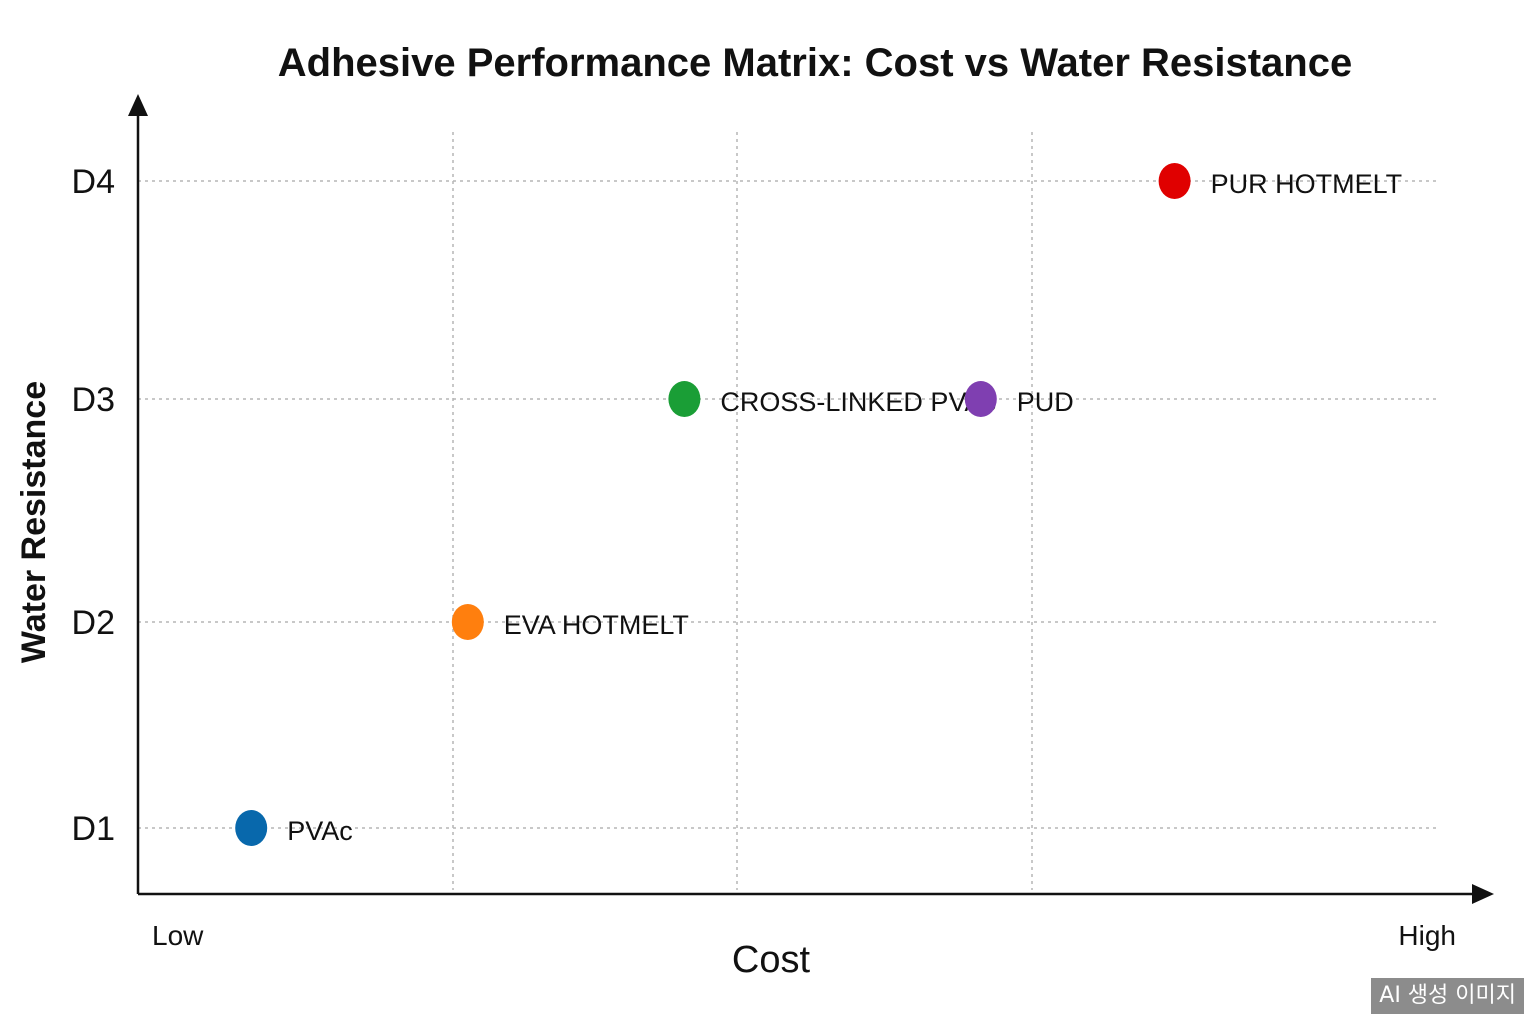  Describe the element at coordinates (138, 105) in the screenshot. I see `y-axis-arrow` at that location.